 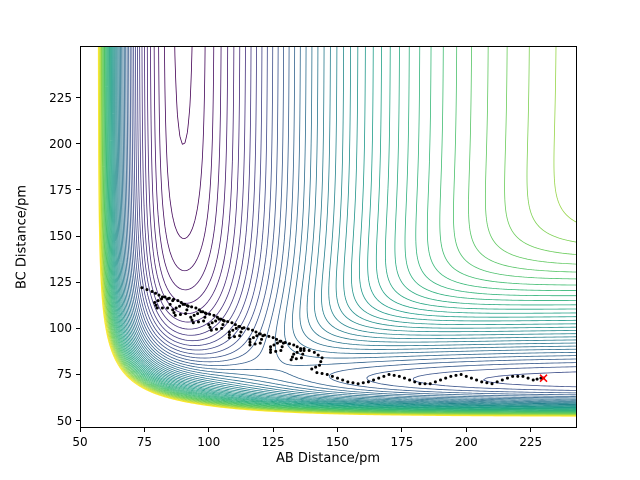 I want to click on y-tick-label: 150, so click(x=60, y=236).